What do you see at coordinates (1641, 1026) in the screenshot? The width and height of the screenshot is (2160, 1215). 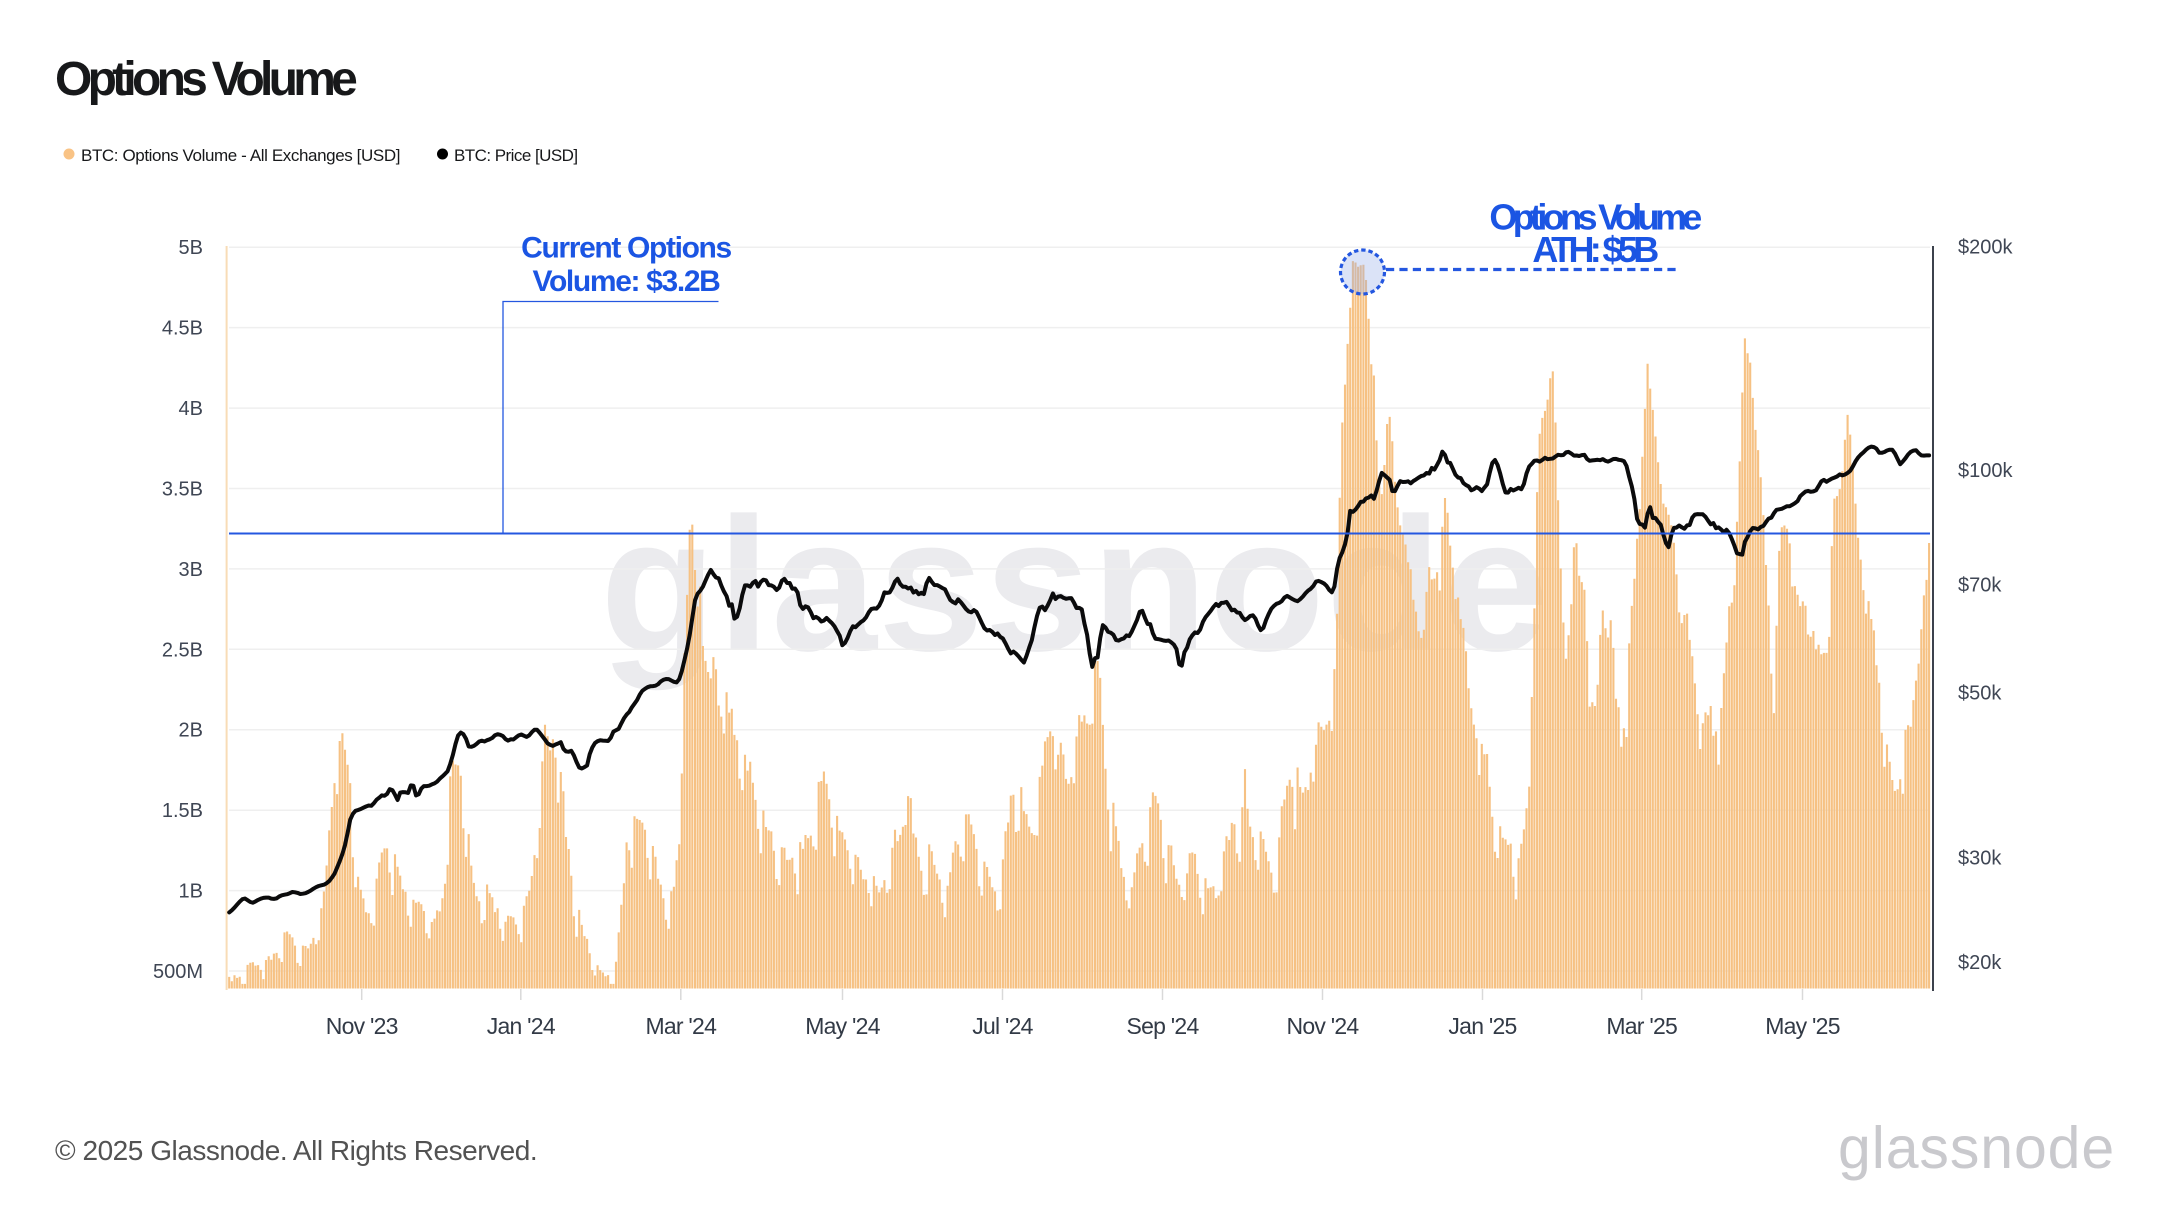 I see `svg-text: Mar '25` at bounding box center [1641, 1026].